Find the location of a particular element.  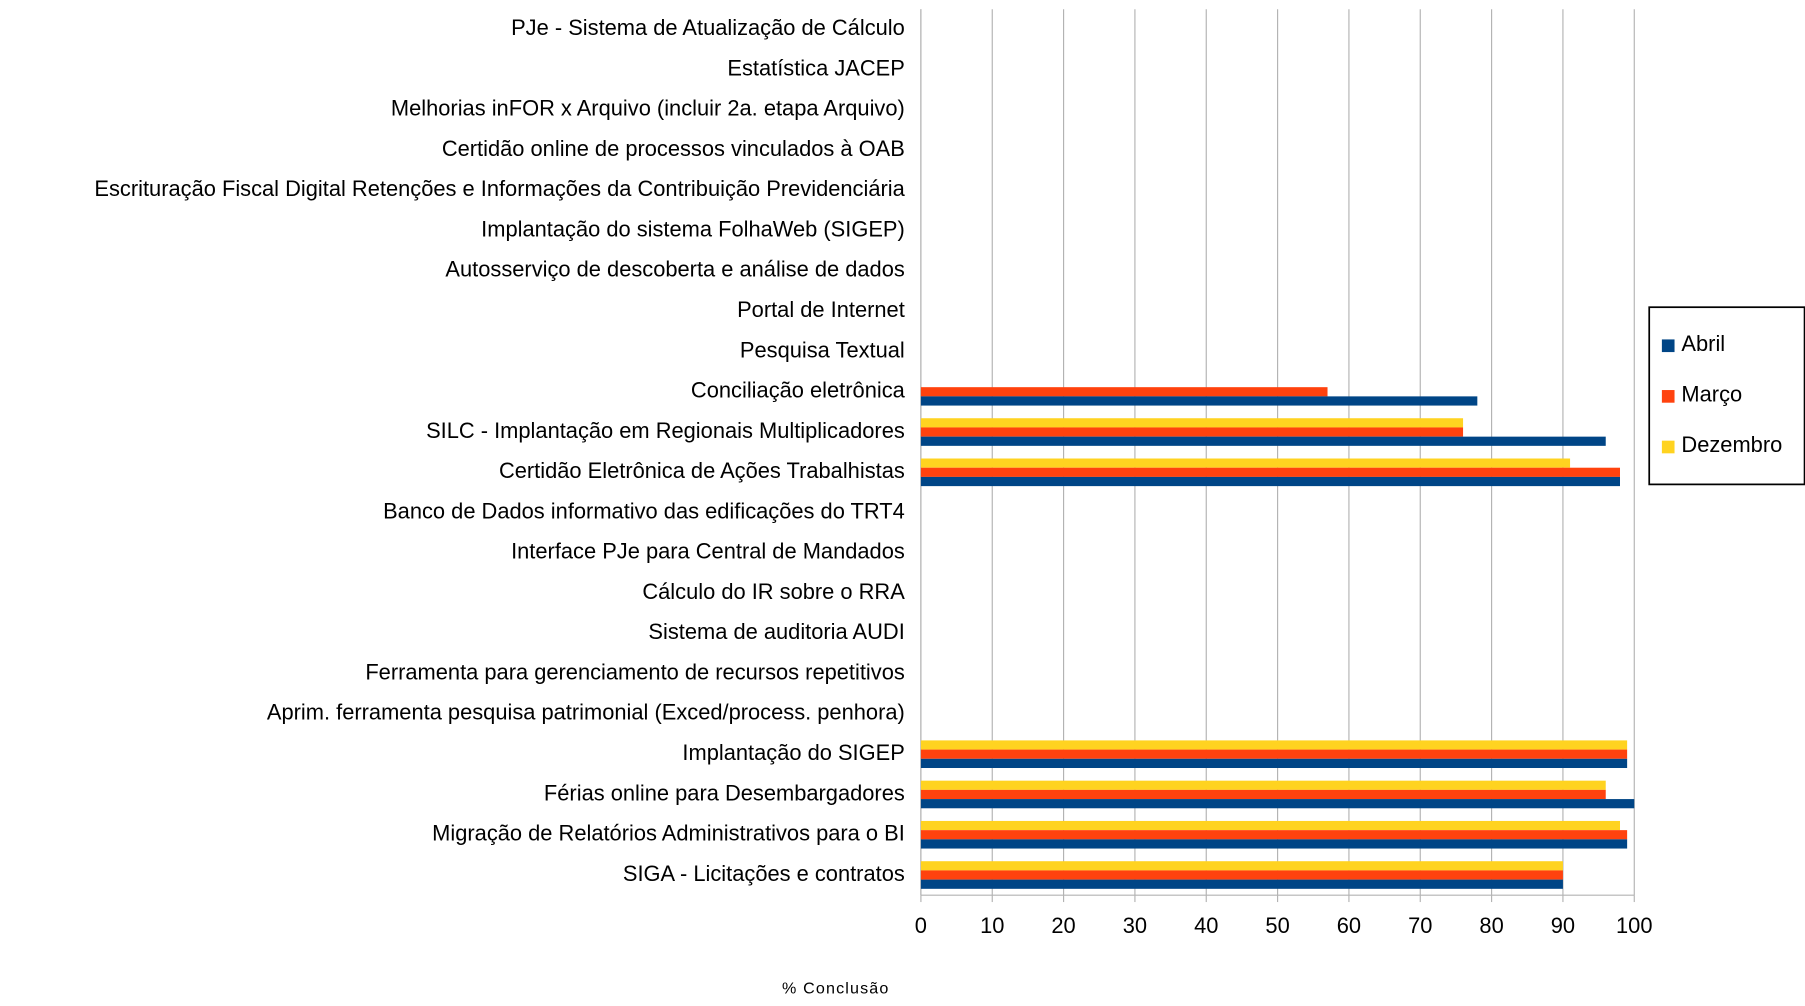

y-tick-label: Estatística JACEP is located at coordinates (815, 67).